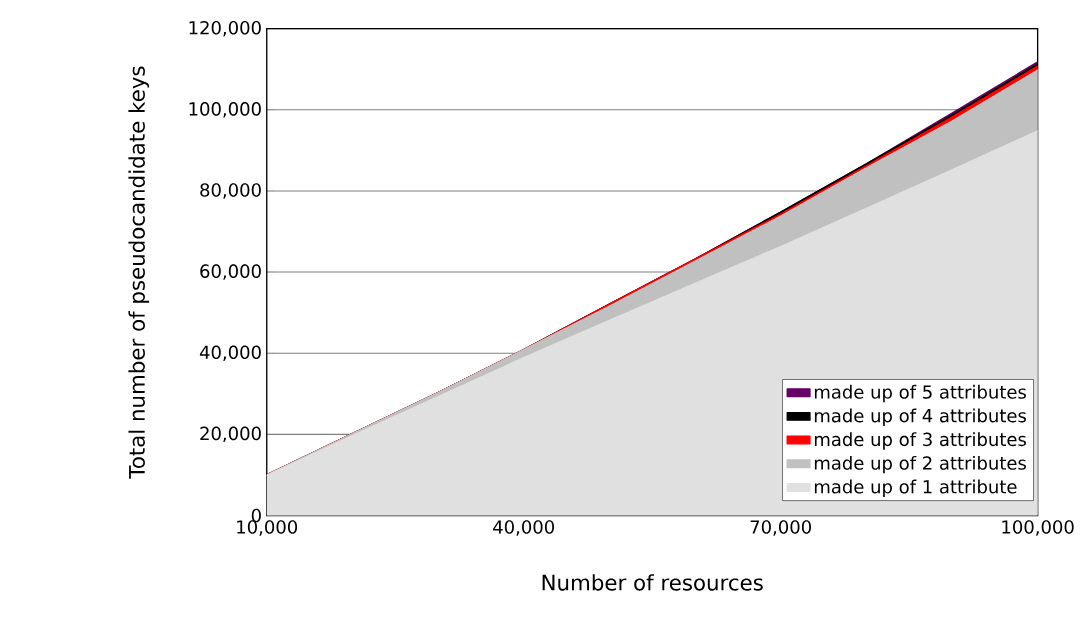 The width and height of the screenshot is (1091, 642). I want to click on y-tick-label: 80,000, so click(230, 191).